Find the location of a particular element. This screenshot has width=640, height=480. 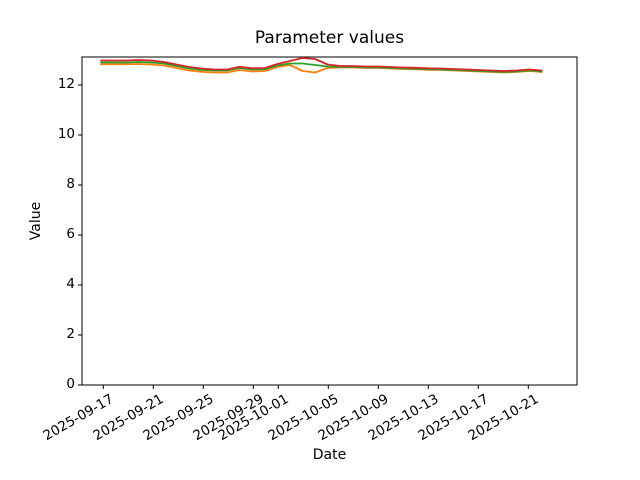

y-axis-label: Value is located at coordinates (36, 221).